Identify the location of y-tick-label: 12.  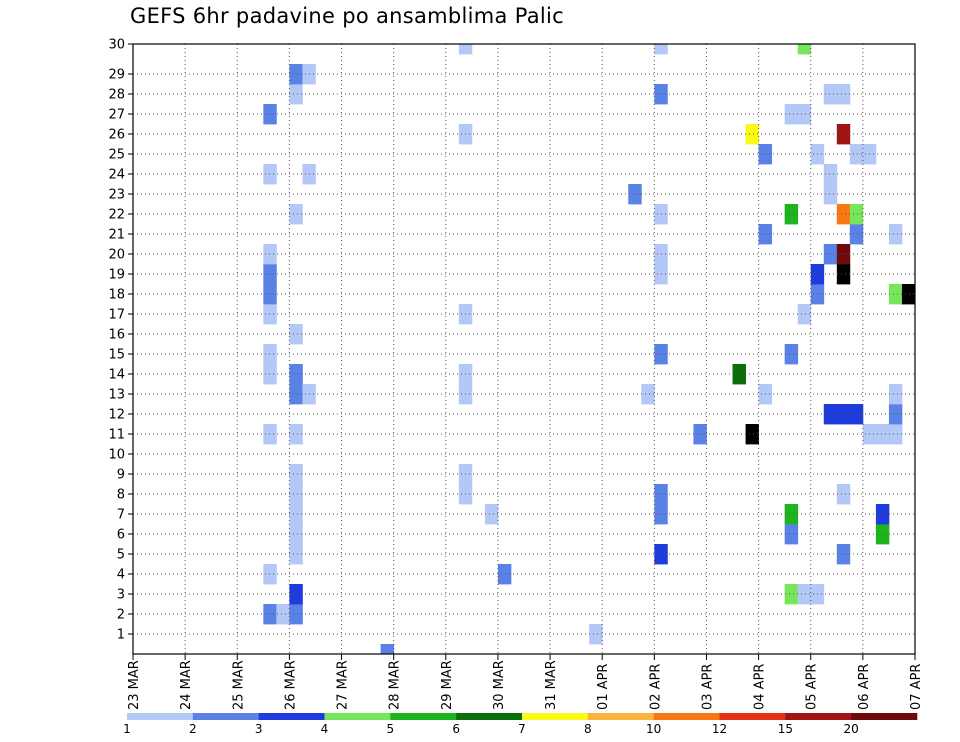
(116, 415).